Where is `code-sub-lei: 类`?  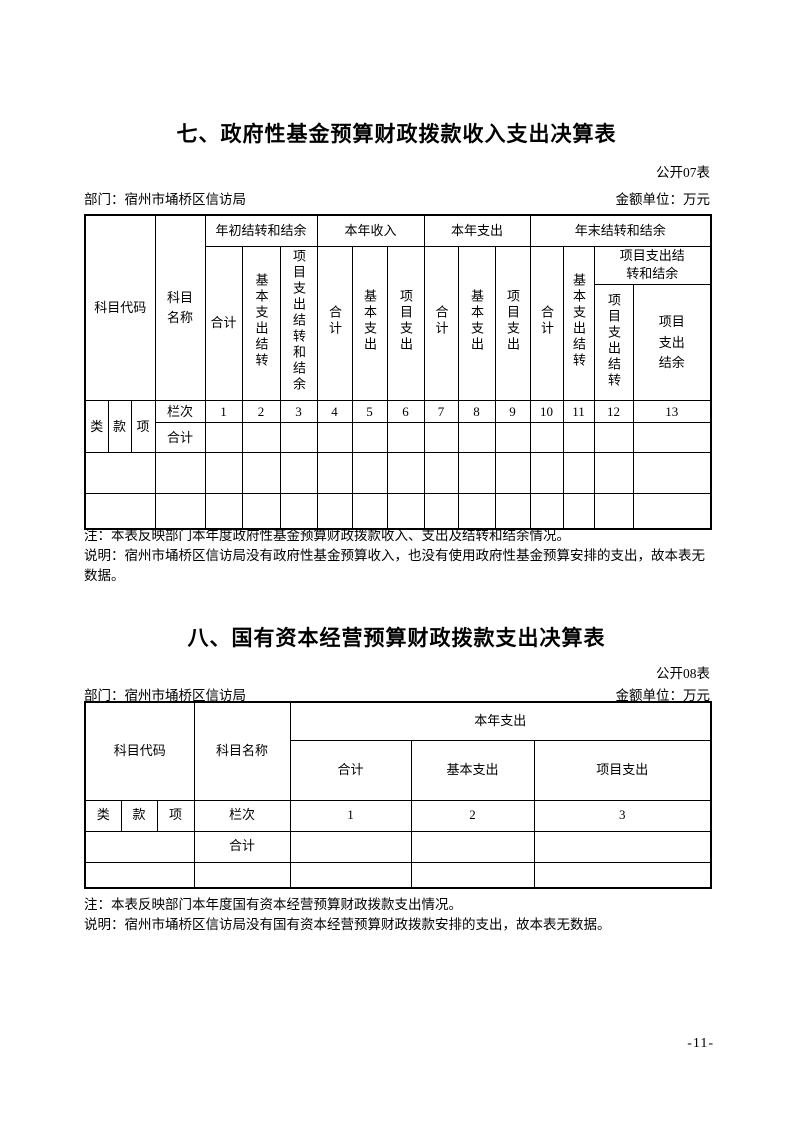 code-sub-lei: 类 is located at coordinates (96, 427).